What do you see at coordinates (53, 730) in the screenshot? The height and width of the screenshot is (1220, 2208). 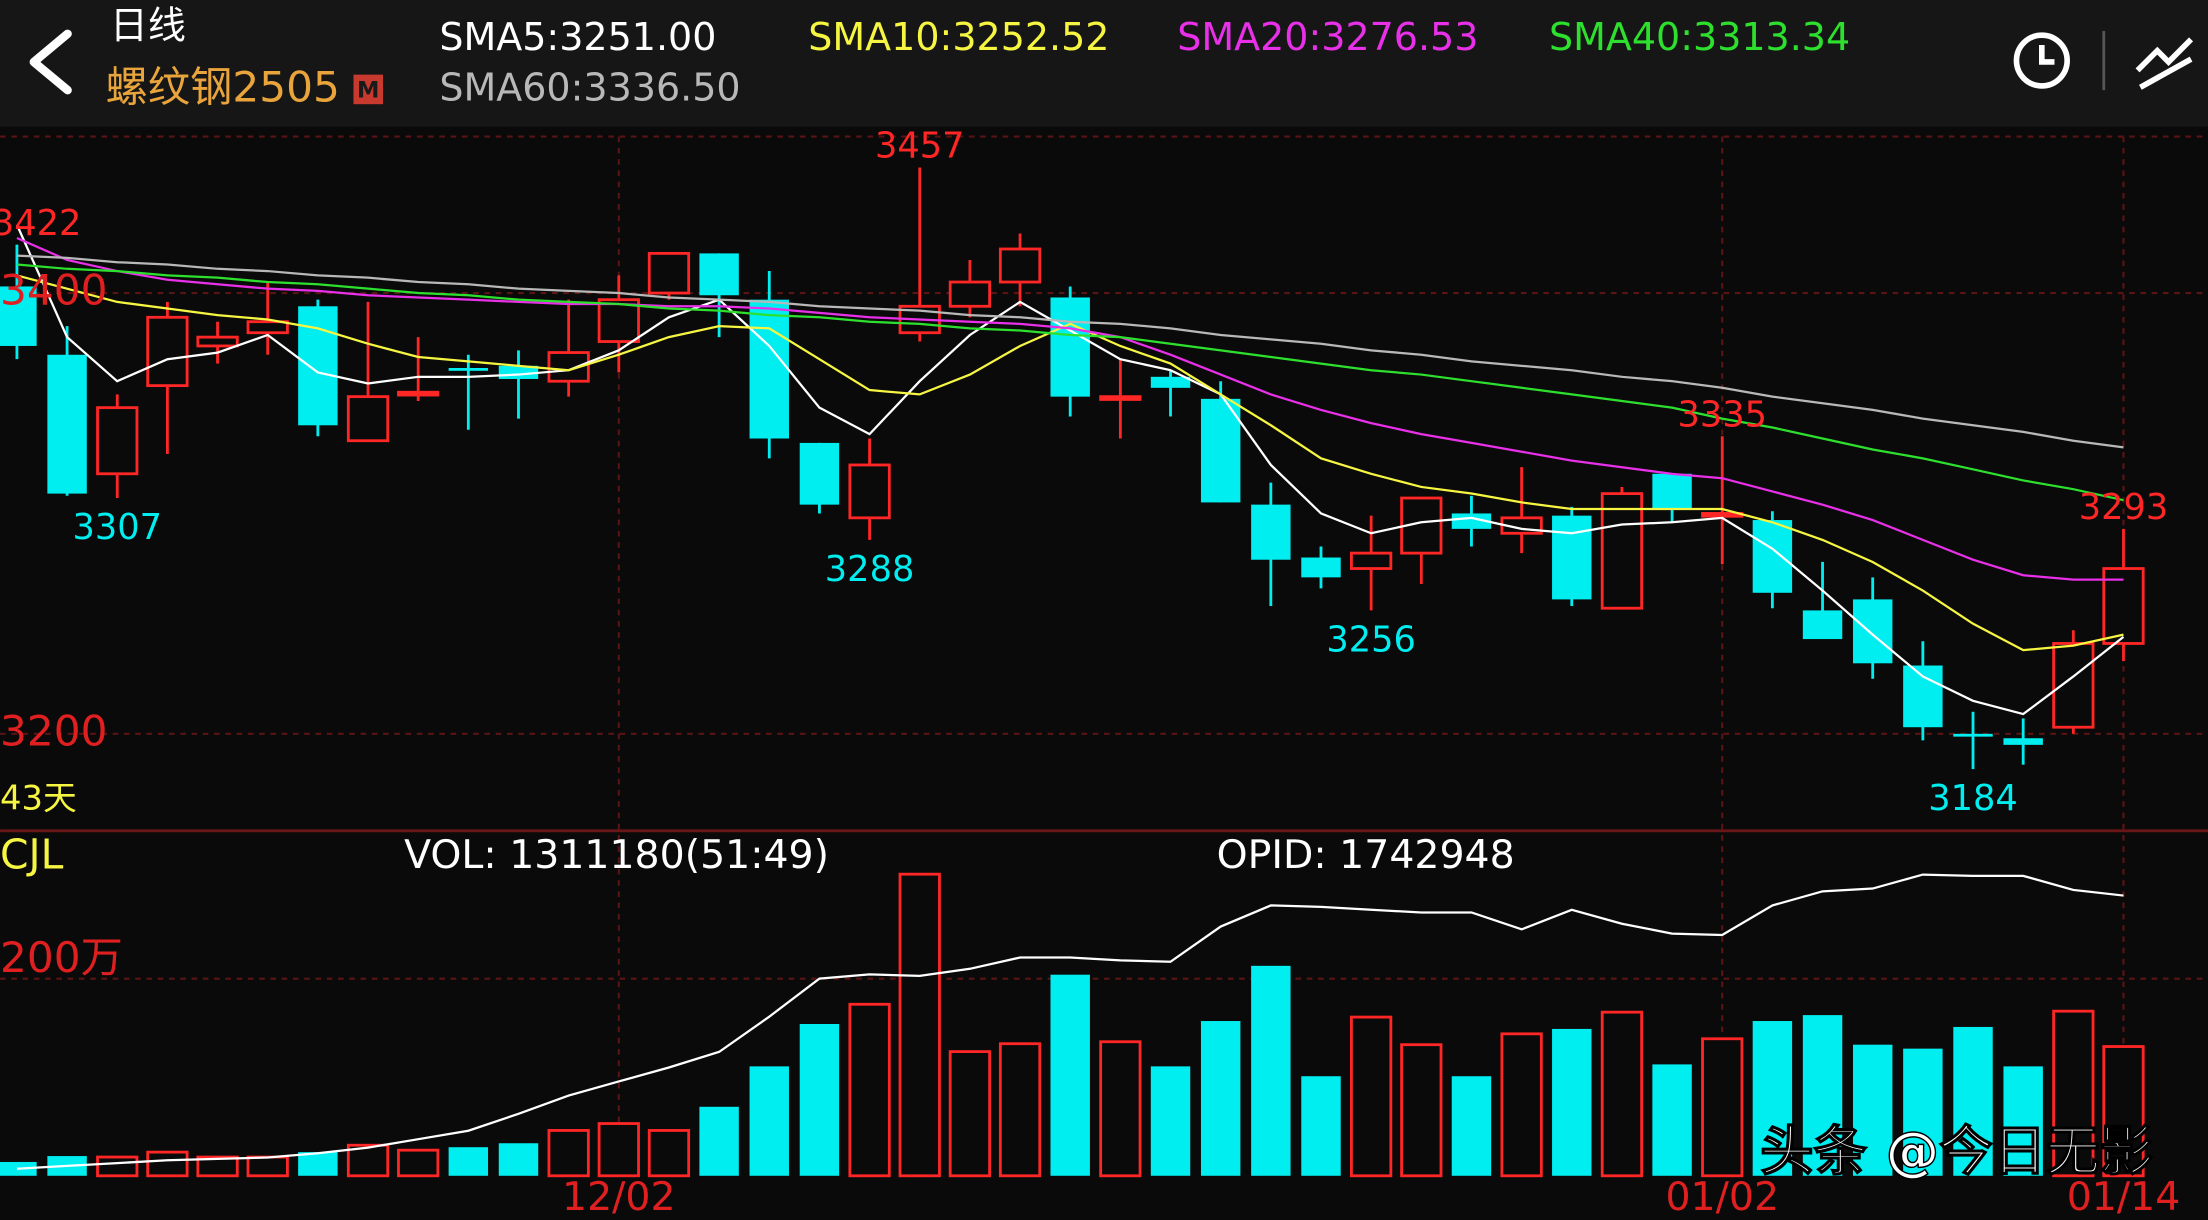 I see `y-tick-label: 3200` at bounding box center [53, 730].